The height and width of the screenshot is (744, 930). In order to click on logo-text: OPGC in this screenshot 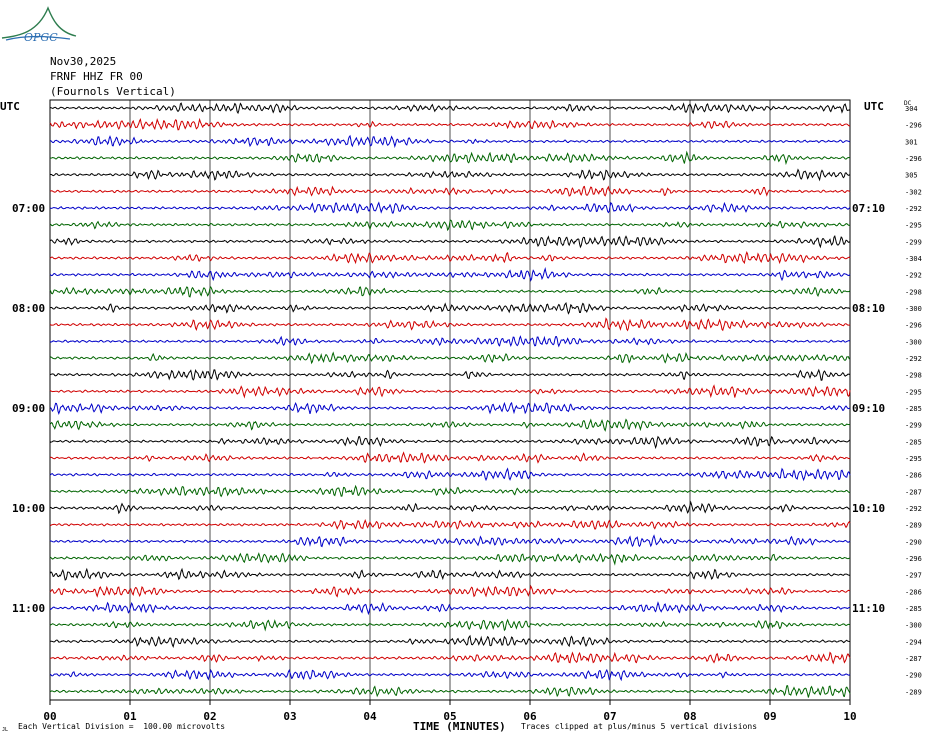, I will do `click(41, 37)`.